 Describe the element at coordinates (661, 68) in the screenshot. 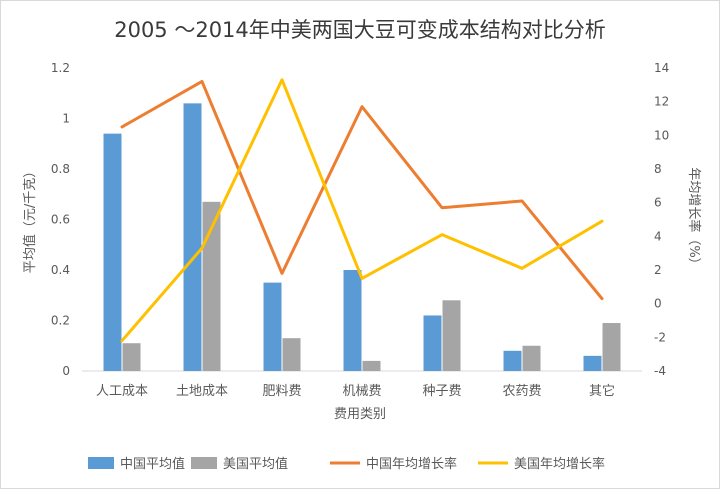

I see `y2-tick-label: 14` at that location.